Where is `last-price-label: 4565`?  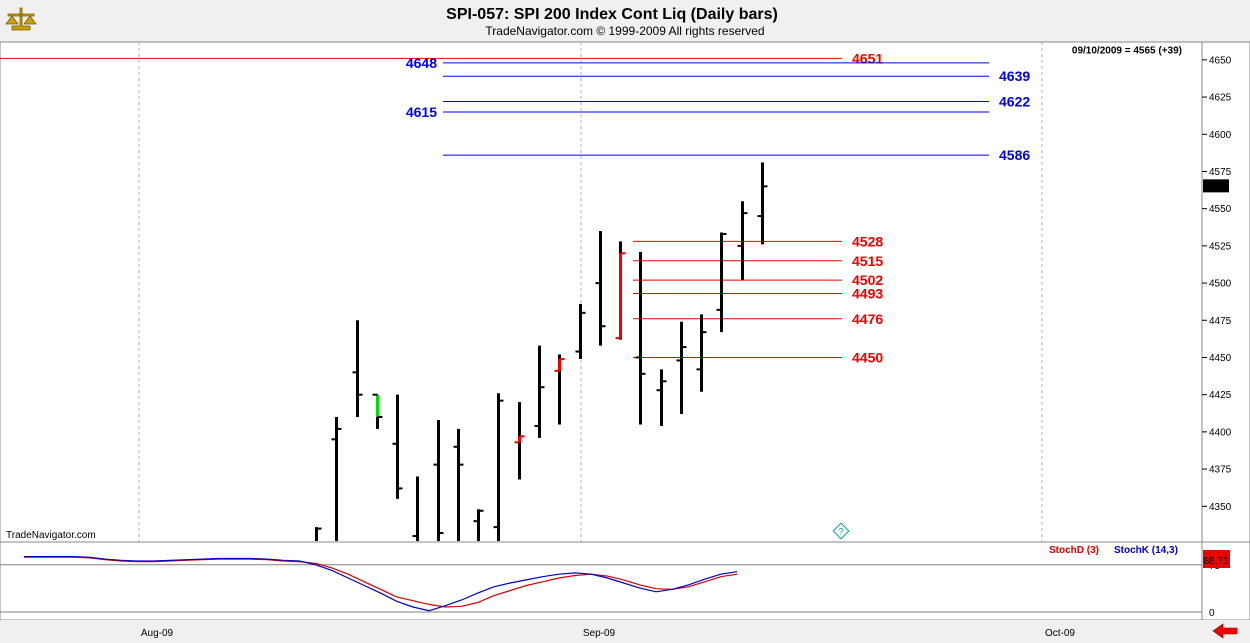 last-price-label: 4565 is located at coordinates (1216, 187).